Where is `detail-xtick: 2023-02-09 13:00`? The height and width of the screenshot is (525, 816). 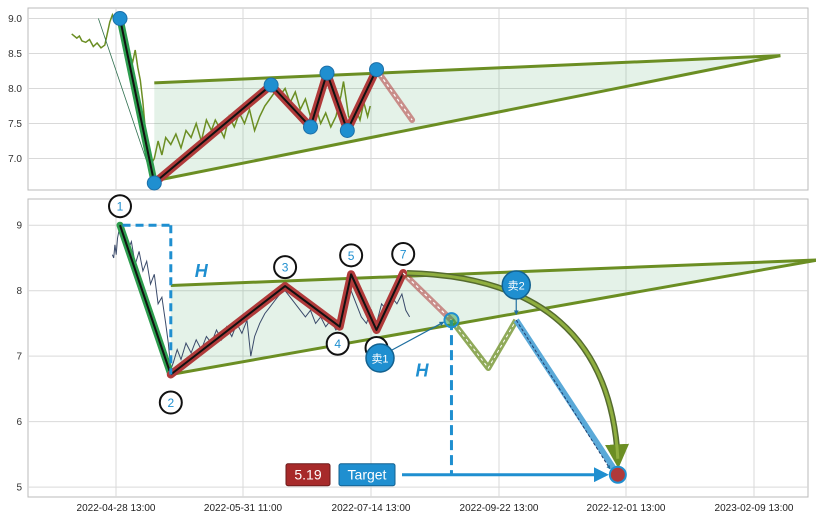
detail-xtick: 2023-02-09 13:00 is located at coordinates (754, 508).